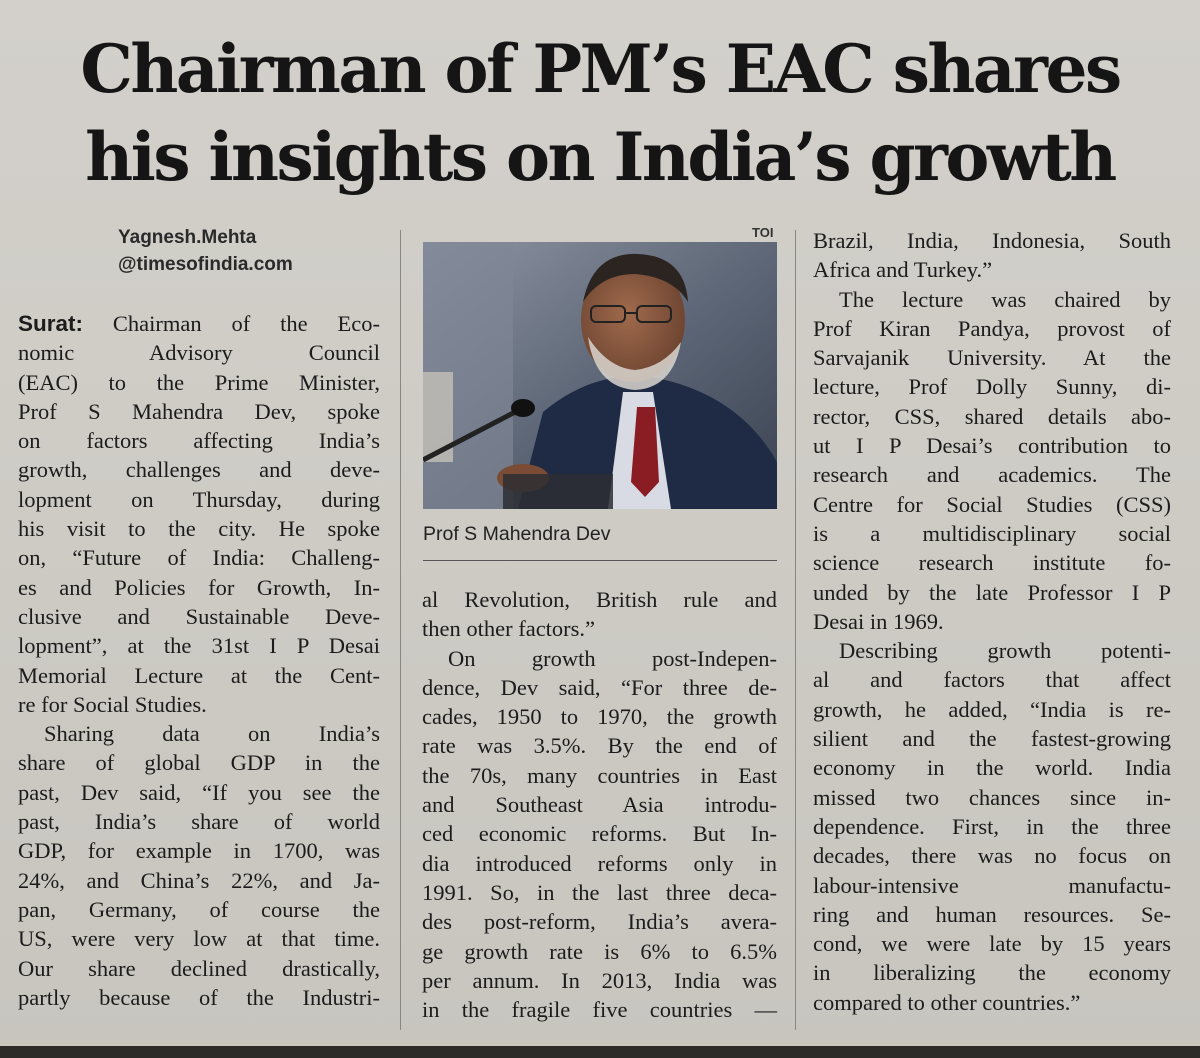  I want to click on article-line: unded by the late Professor I P, so click(992, 592).